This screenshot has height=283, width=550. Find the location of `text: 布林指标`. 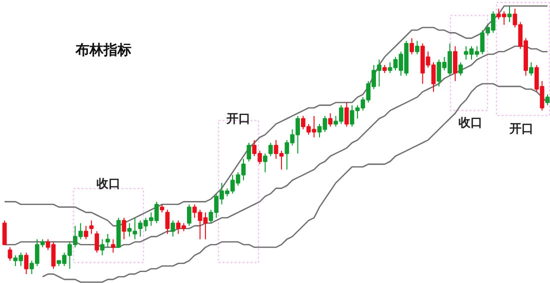

text: 布林指标 is located at coordinates (103, 50).